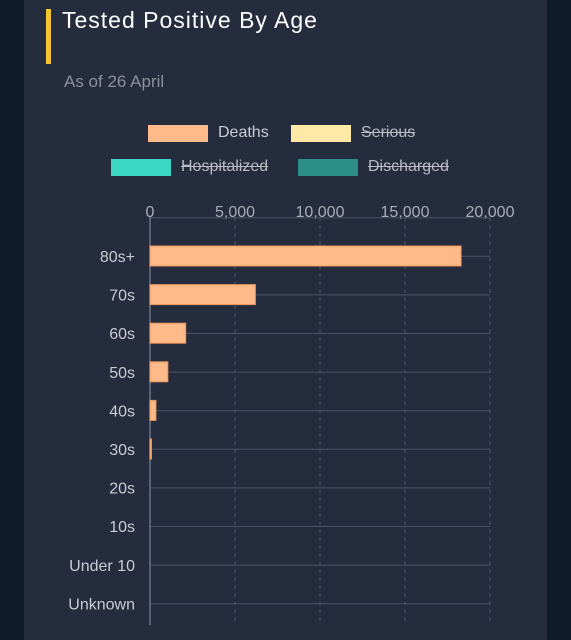 The width and height of the screenshot is (571, 640). Describe the element at coordinates (408, 166) in the screenshot. I see `legend-label-discharged: Discharged` at that location.